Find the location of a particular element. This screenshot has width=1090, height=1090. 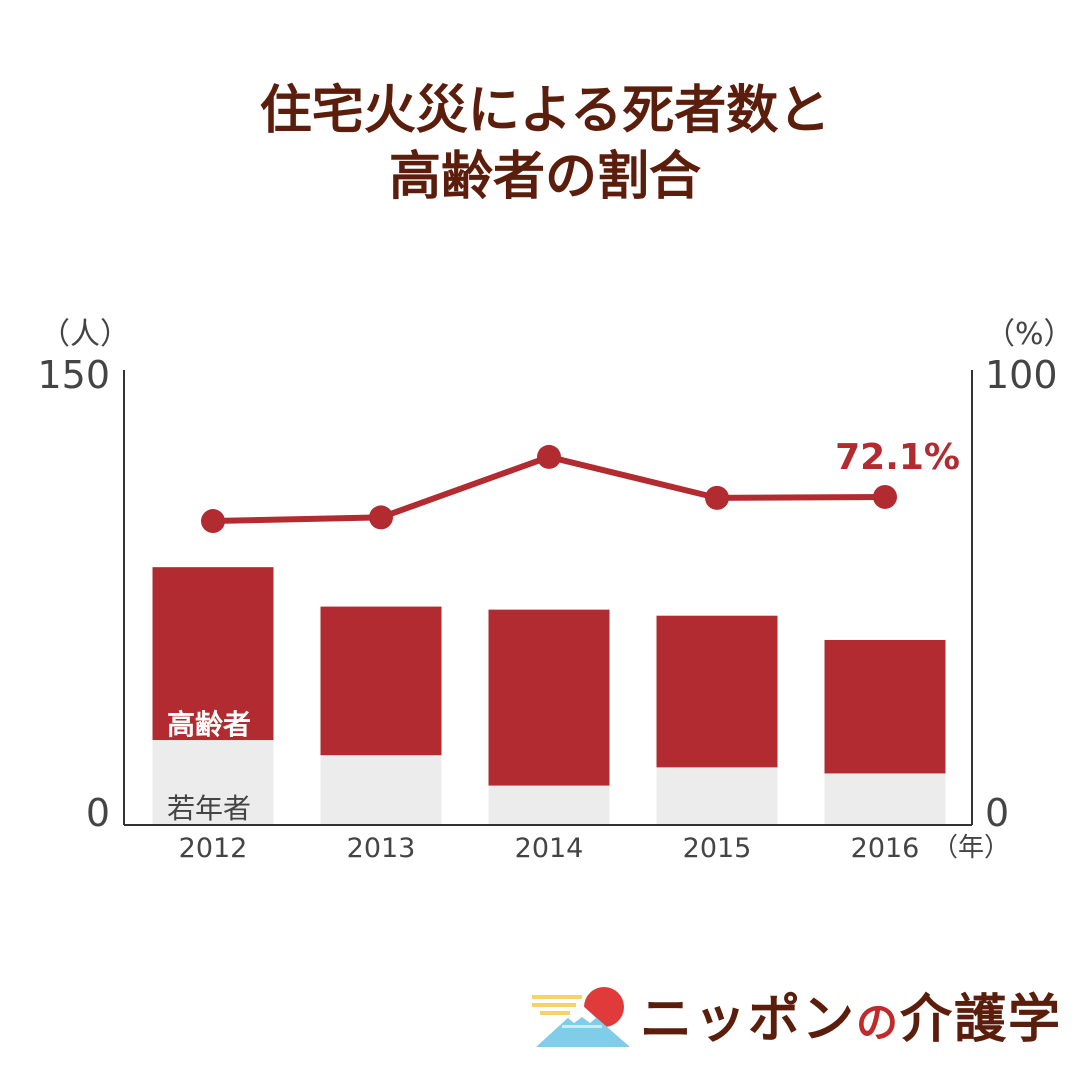

brand-name-main: ニッポン is located at coordinates (748, 1020).